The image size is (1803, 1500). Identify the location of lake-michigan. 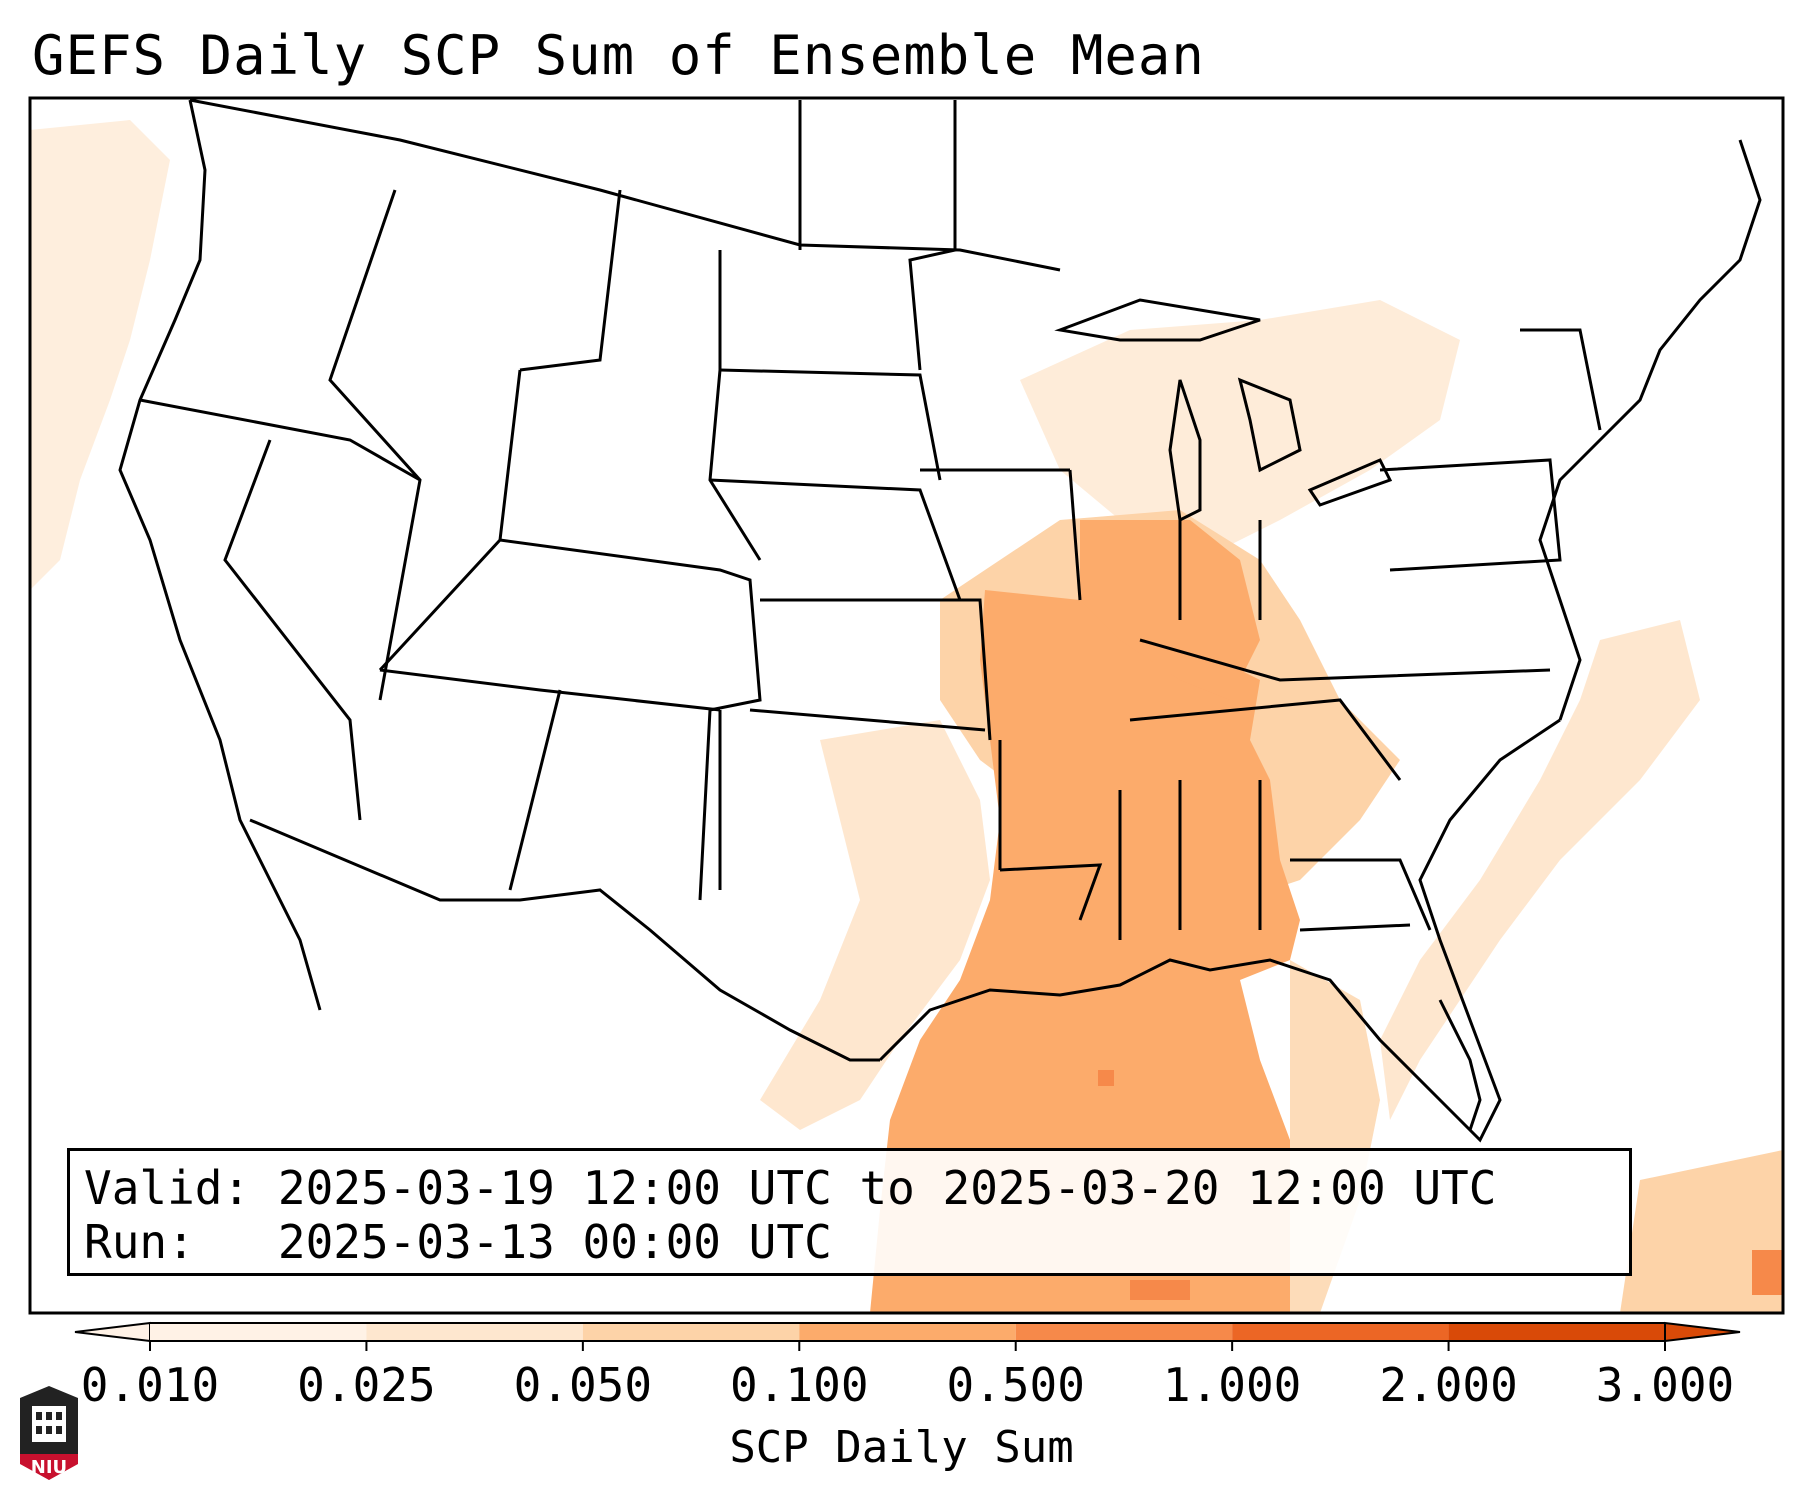
(1185, 451).